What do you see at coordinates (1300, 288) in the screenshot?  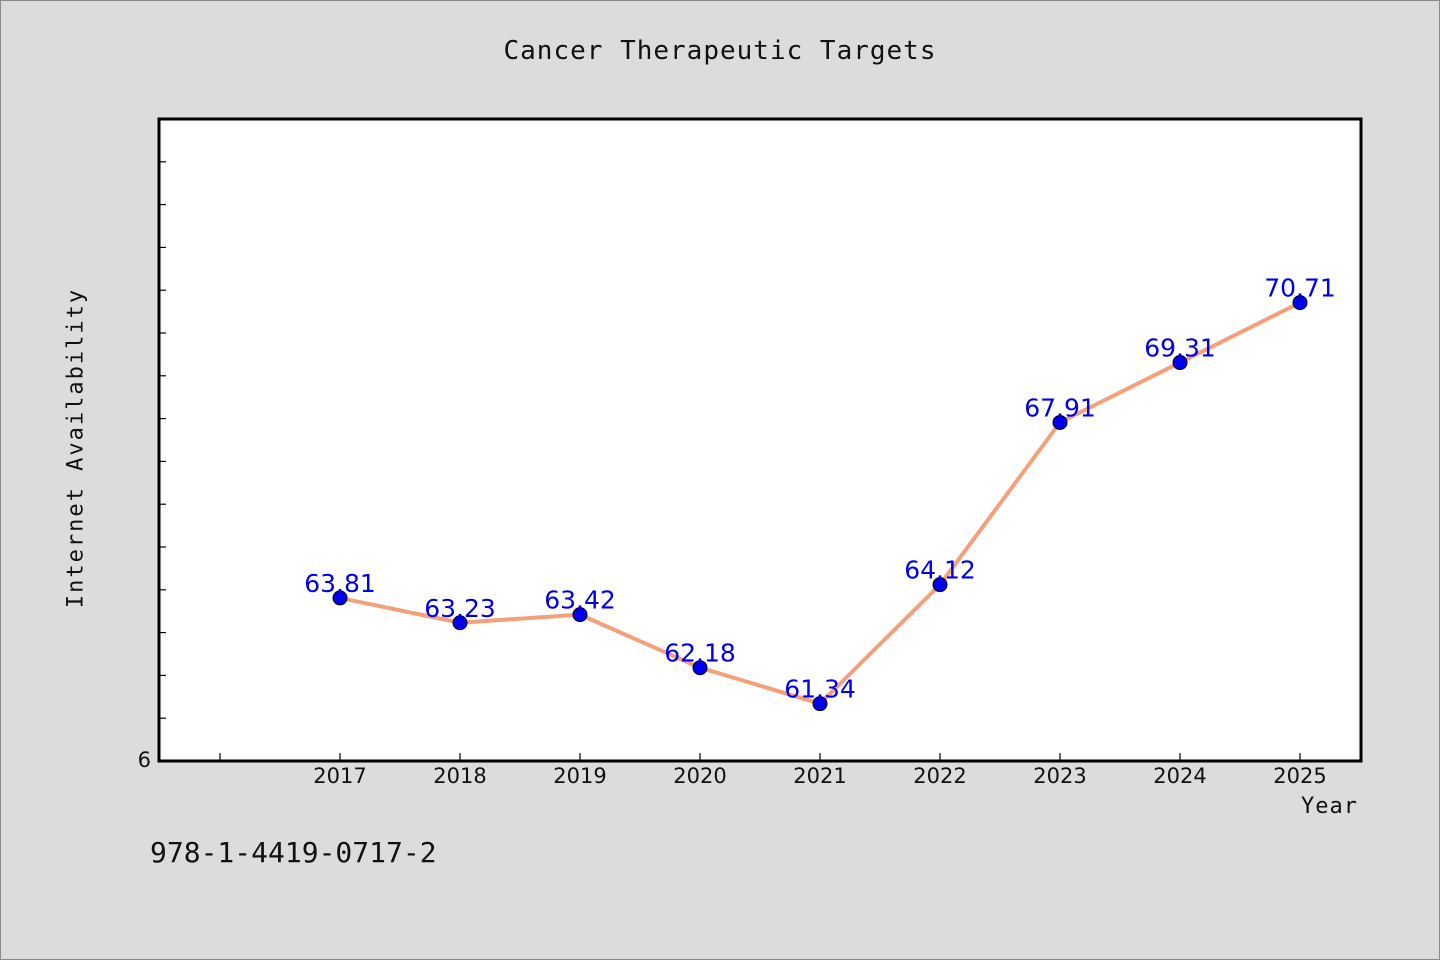 I see `data-label: 70.71` at bounding box center [1300, 288].